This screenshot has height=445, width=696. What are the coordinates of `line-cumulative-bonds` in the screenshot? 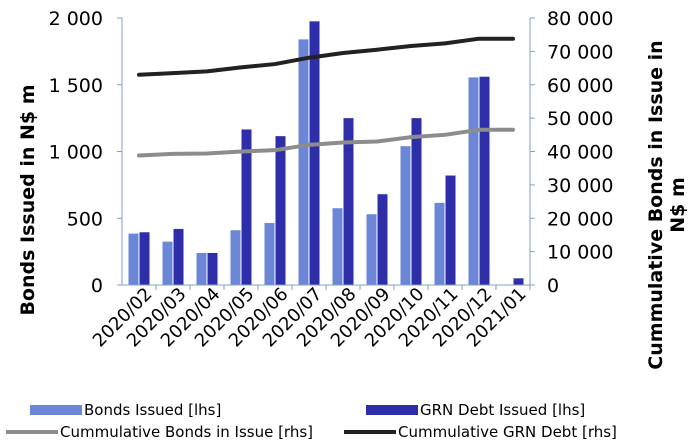 It's located at (326, 142).